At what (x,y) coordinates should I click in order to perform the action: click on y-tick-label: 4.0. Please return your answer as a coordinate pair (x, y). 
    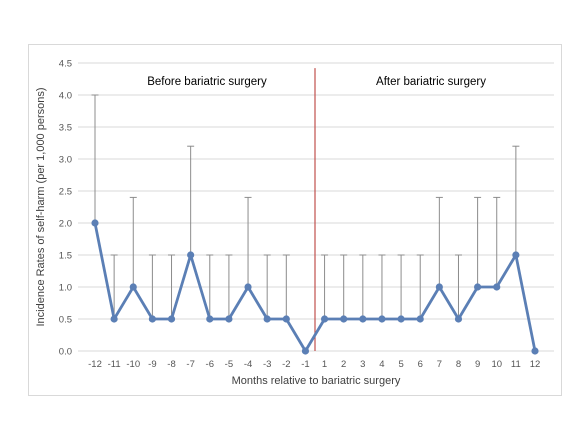
    Looking at the image, I should click on (65, 96).